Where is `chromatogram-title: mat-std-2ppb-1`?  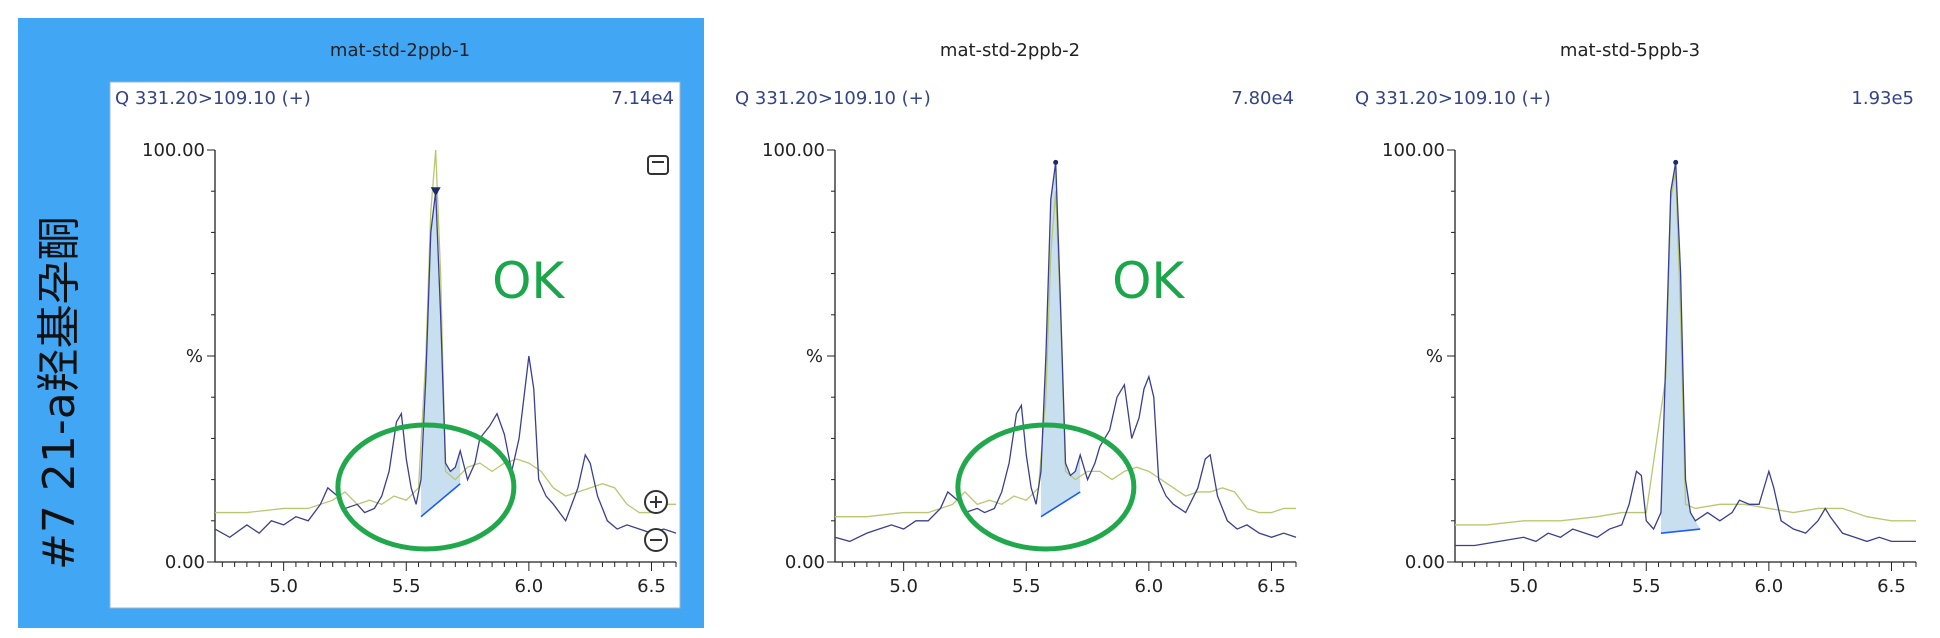
chromatogram-title: mat-std-2ppb-1 is located at coordinates (400, 50).